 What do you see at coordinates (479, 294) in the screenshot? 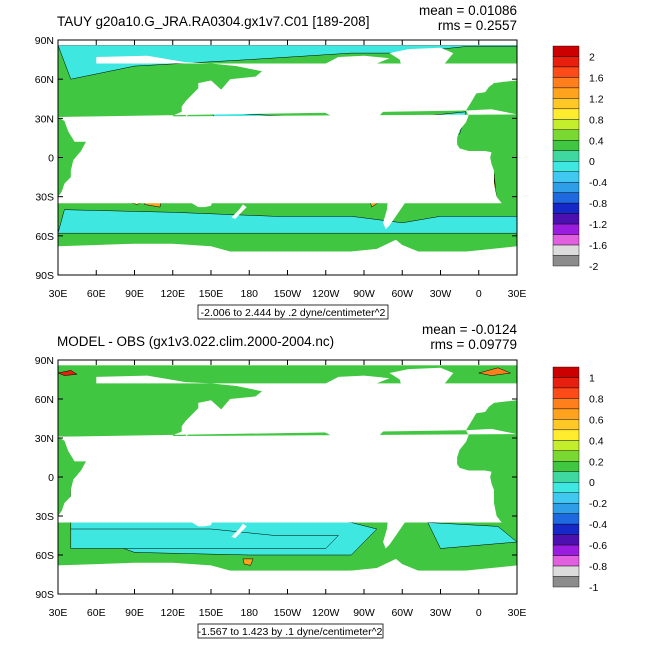
I see `lon-tick-label: 0` at bounding box center [479, 294].